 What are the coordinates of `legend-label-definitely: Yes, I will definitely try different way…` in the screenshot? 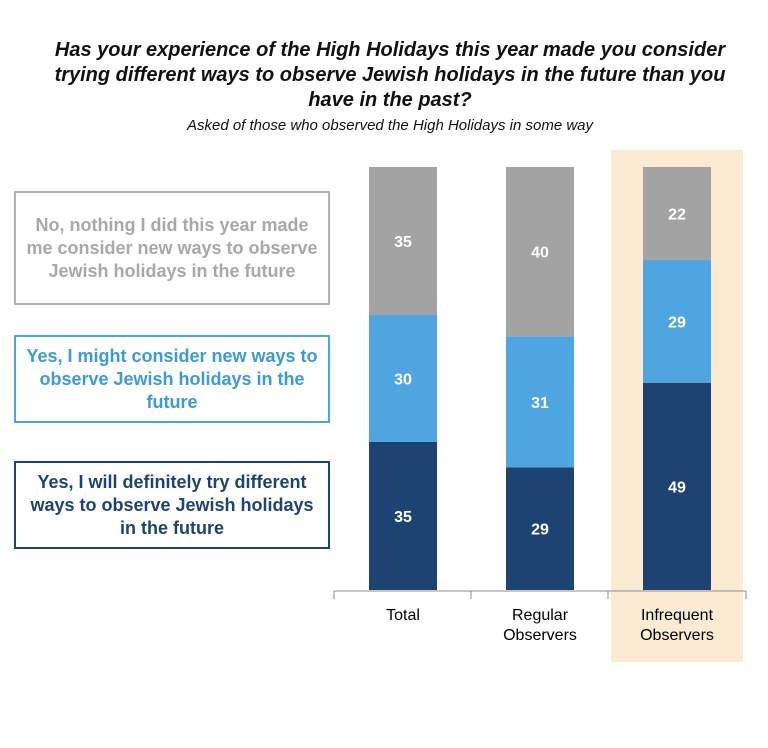 It's located at (172, 504).